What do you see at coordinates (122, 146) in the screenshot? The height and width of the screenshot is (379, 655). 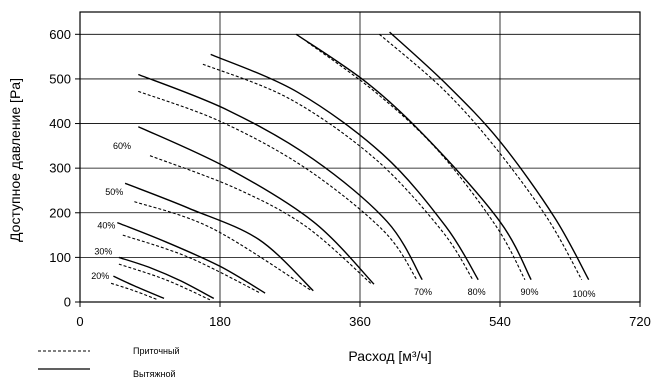 I see `speed-label: 60%` at bounding box center [122, 146].